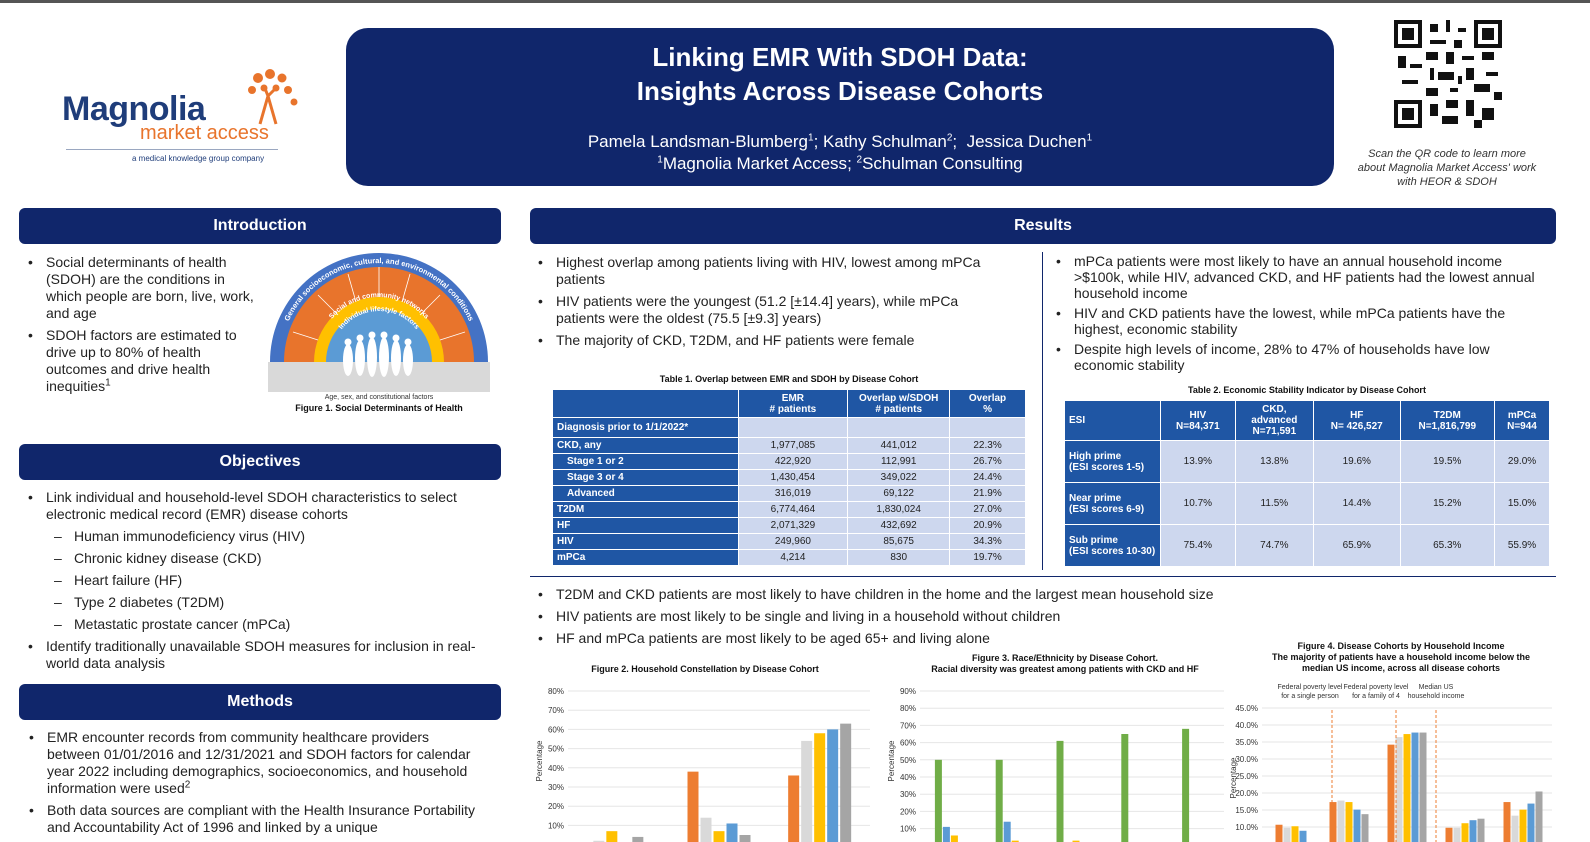  Describe the element at coordinates (1522, 420) in the screenshot. I see `table2-col-header: mPCa N=944` at that location.